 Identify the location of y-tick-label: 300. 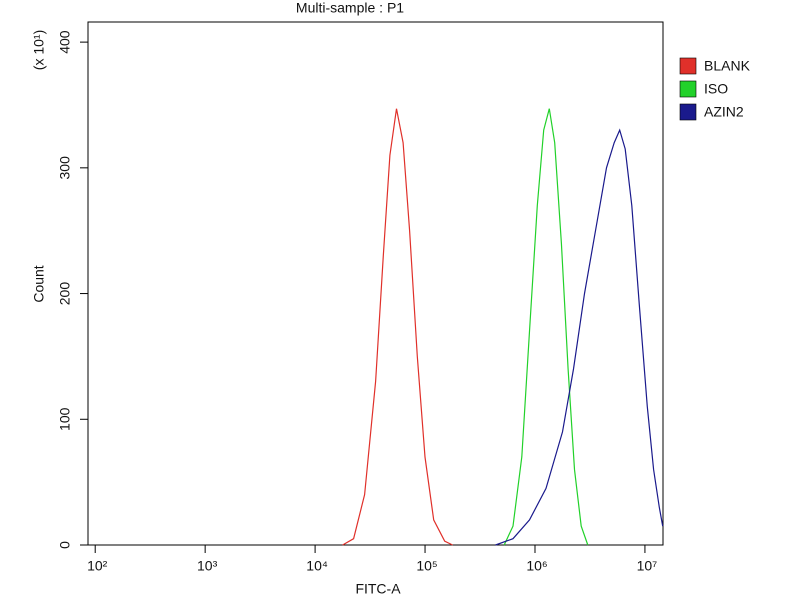
(65, 168).